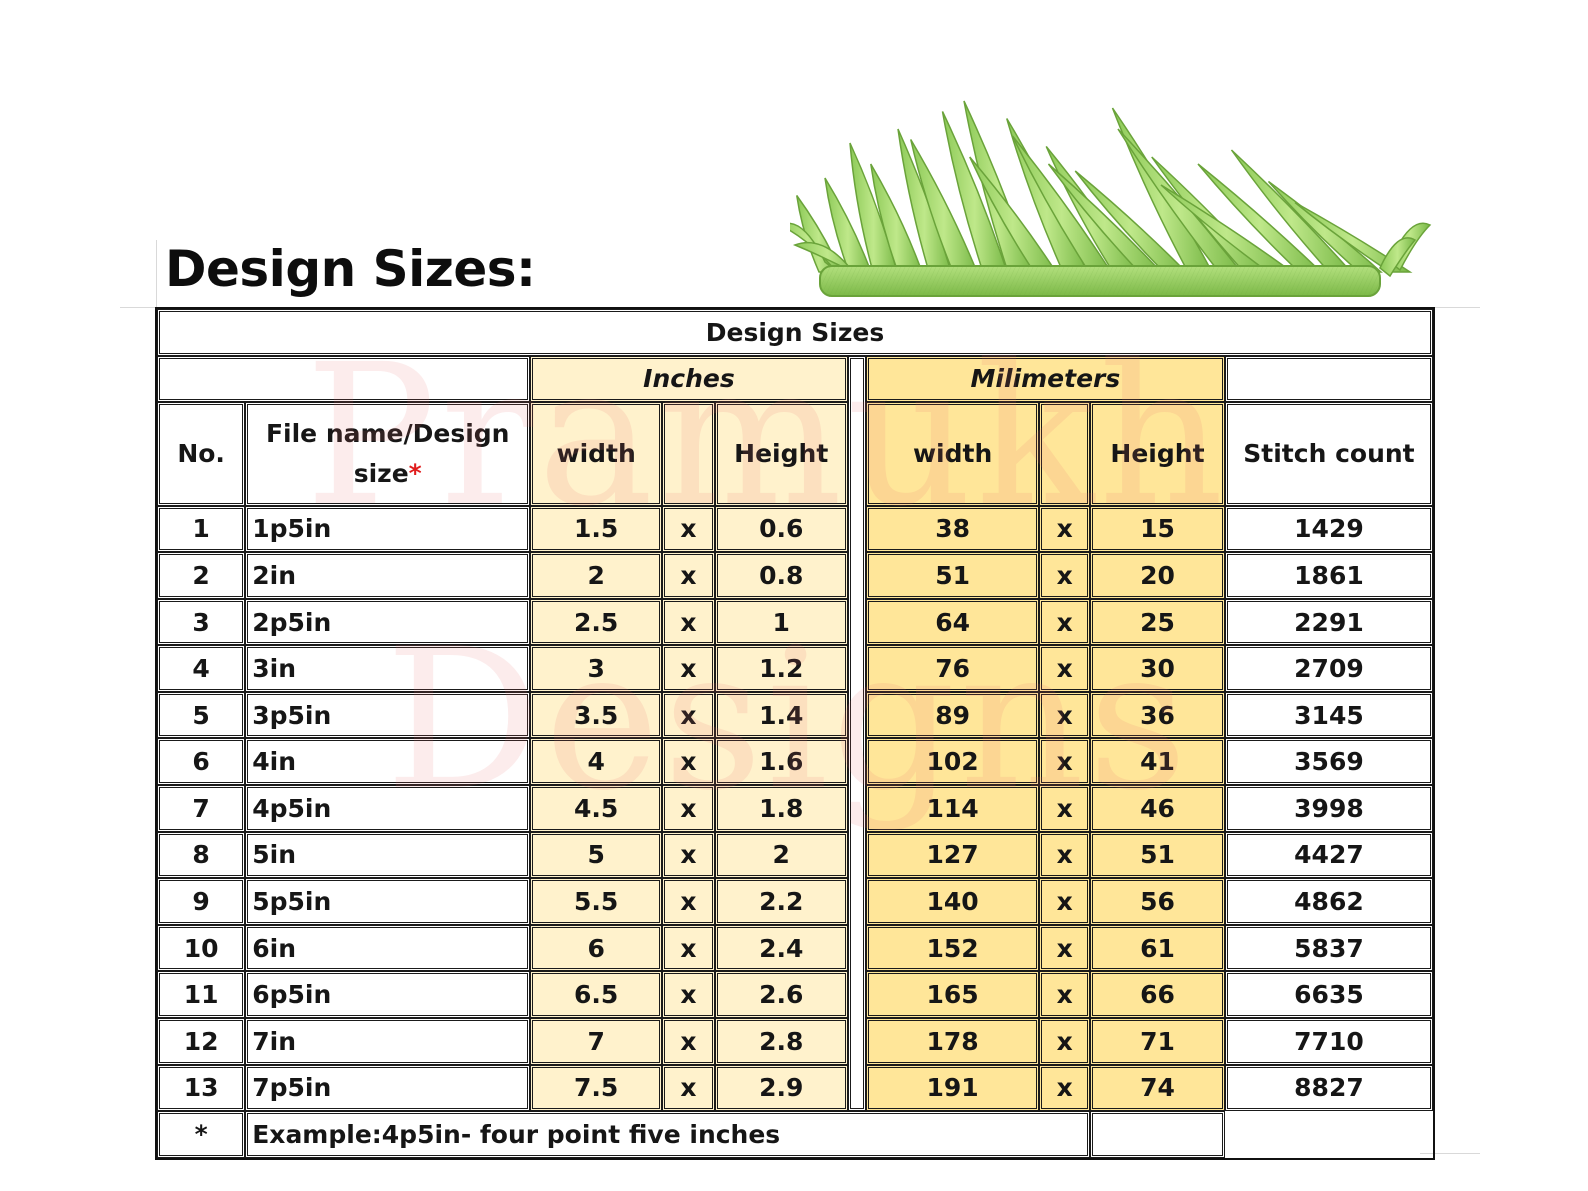  Describe the element at coordinates (388, 529) in the screenshot. I see `cell-file-name: 1p5in` at that location.